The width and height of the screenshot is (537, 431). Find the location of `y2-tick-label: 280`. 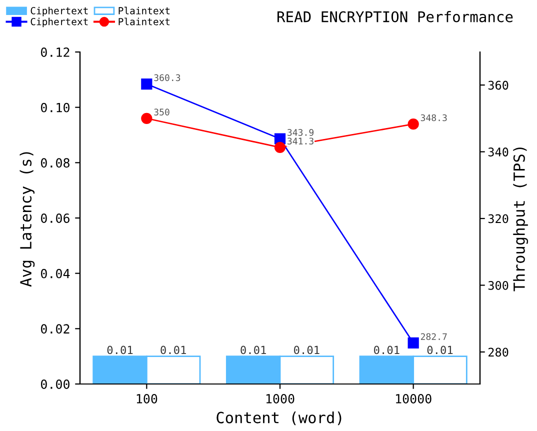

y2-tick-label: 280 is located at coordinates (498, 352).